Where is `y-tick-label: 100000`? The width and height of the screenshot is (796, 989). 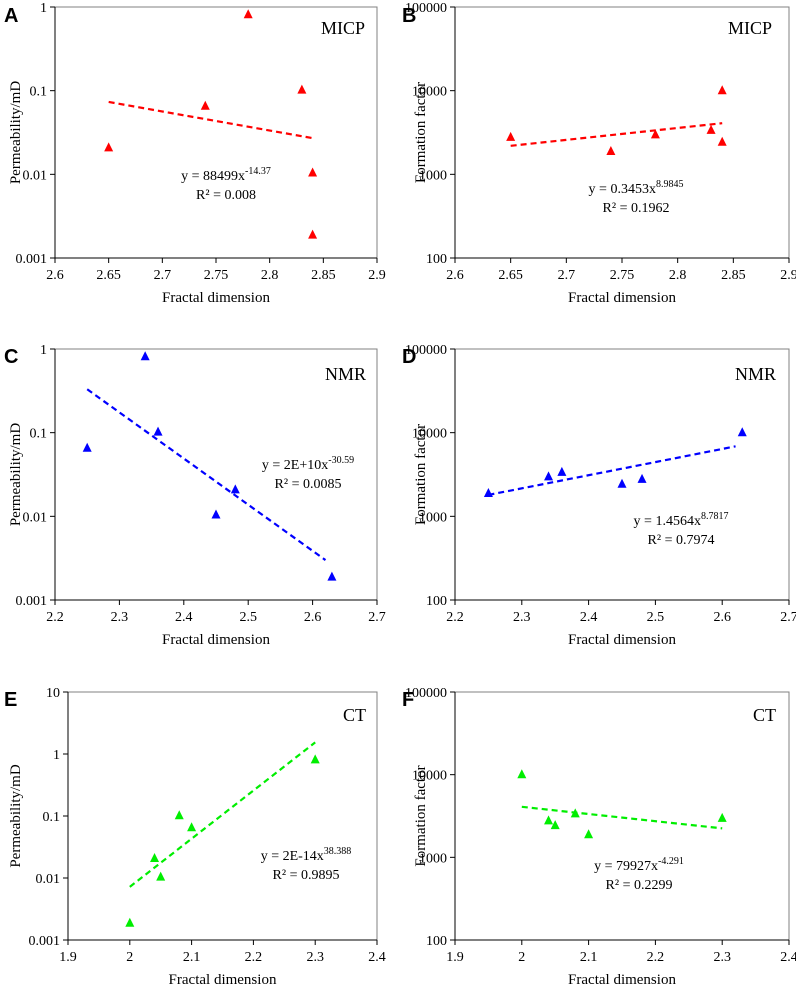
y-tick-label: 100000 is located at coordinates (426, 693).